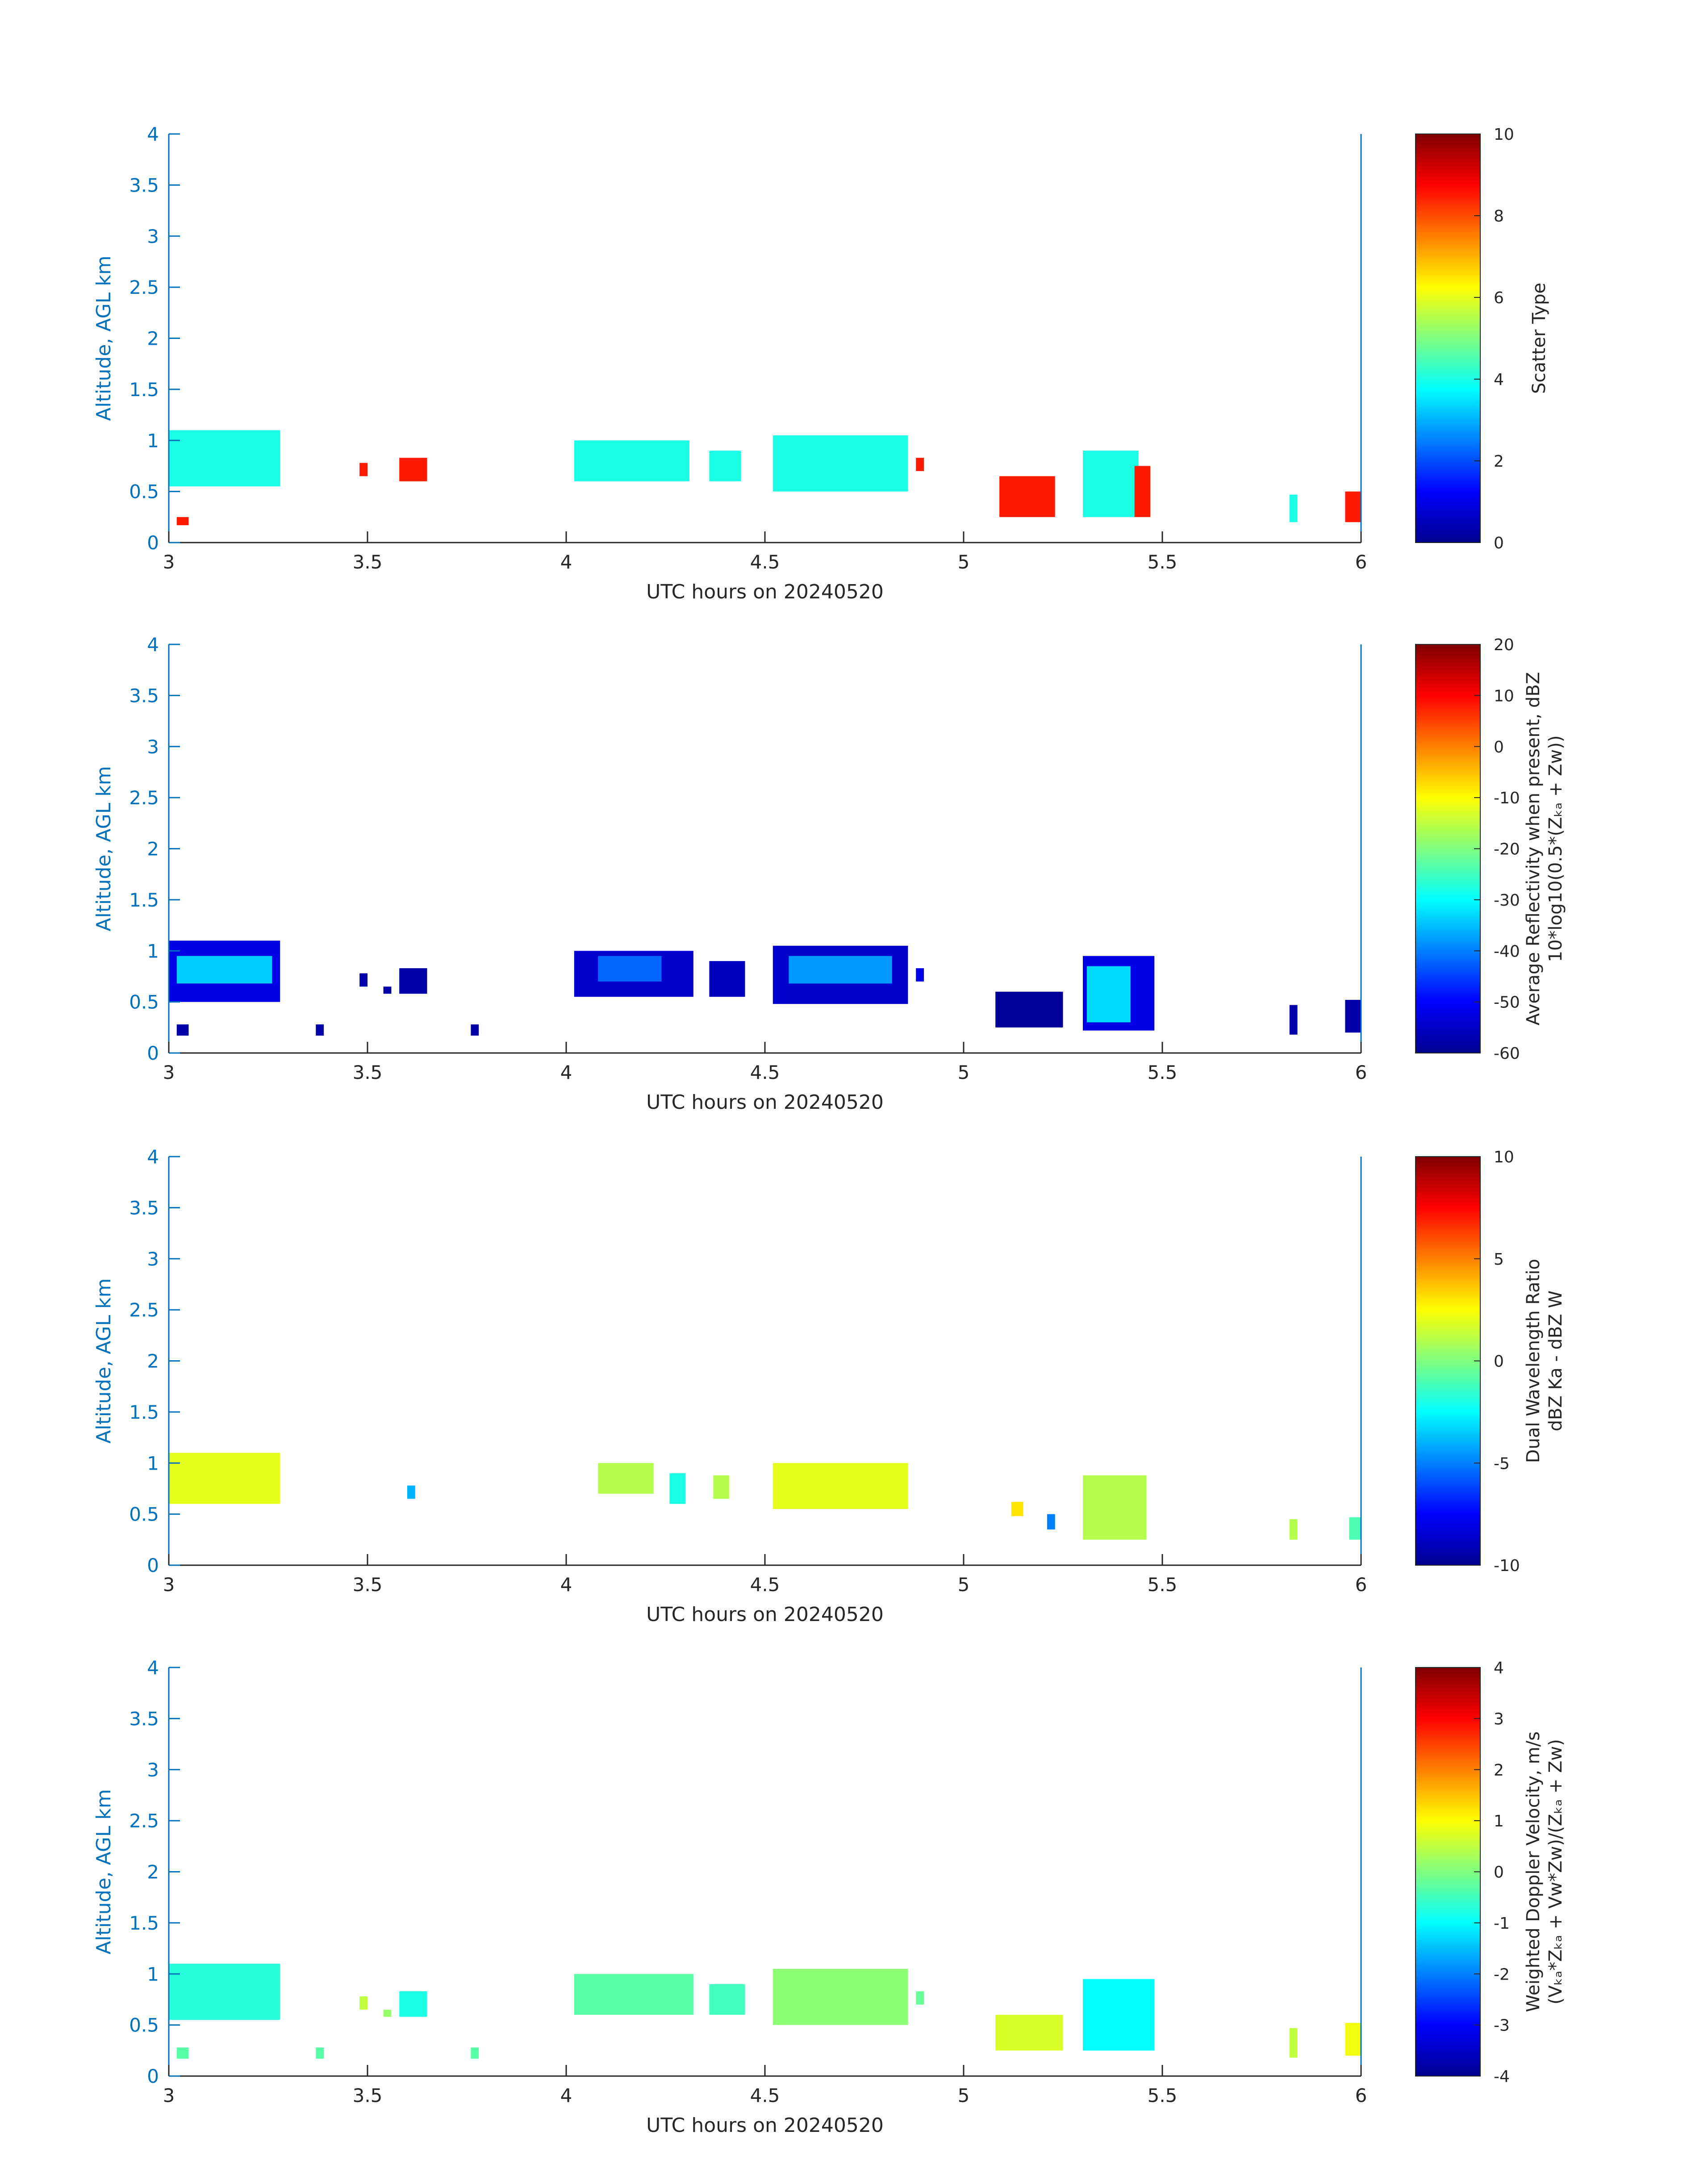 This screenshot has width=1708, height=2177. Describe the element at coordinates (103, 338) in the screenshot. I see `y-axis-label: Altitude, AGL km` at that location.